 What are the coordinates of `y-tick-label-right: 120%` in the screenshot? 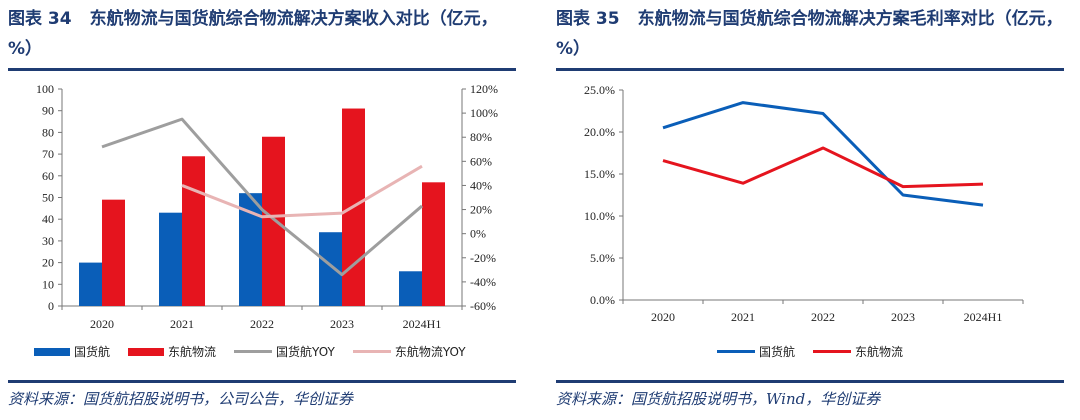 It's located at (484, 89).